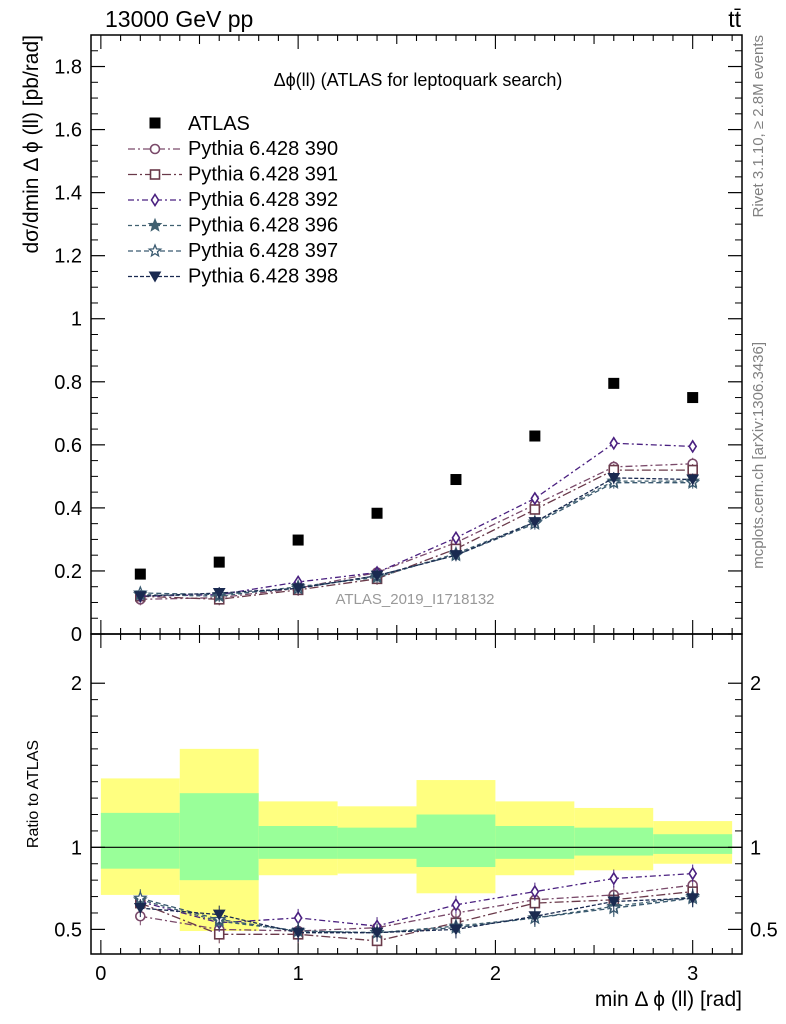  I want to click on y-tick-label: 0.4, so click(68, 509).